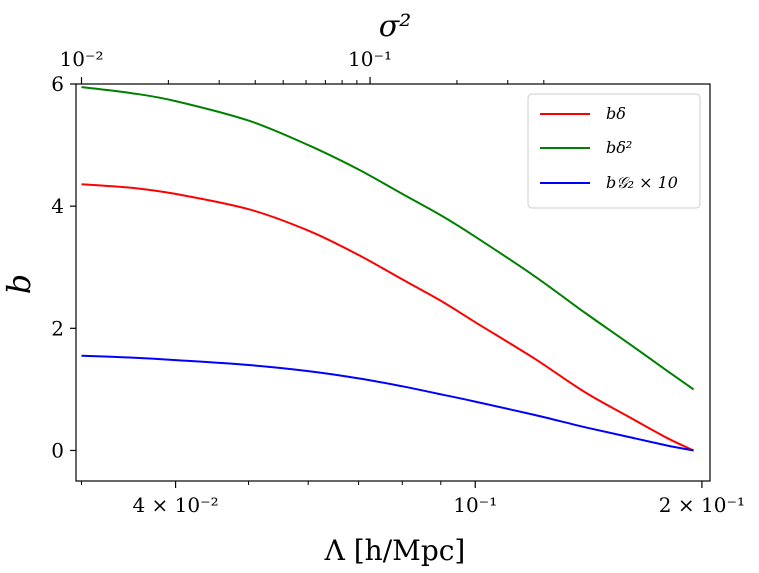 The height and width of the screenshot is (573, 759). I want to click on top-axis-title: σ², so click(395, 26).